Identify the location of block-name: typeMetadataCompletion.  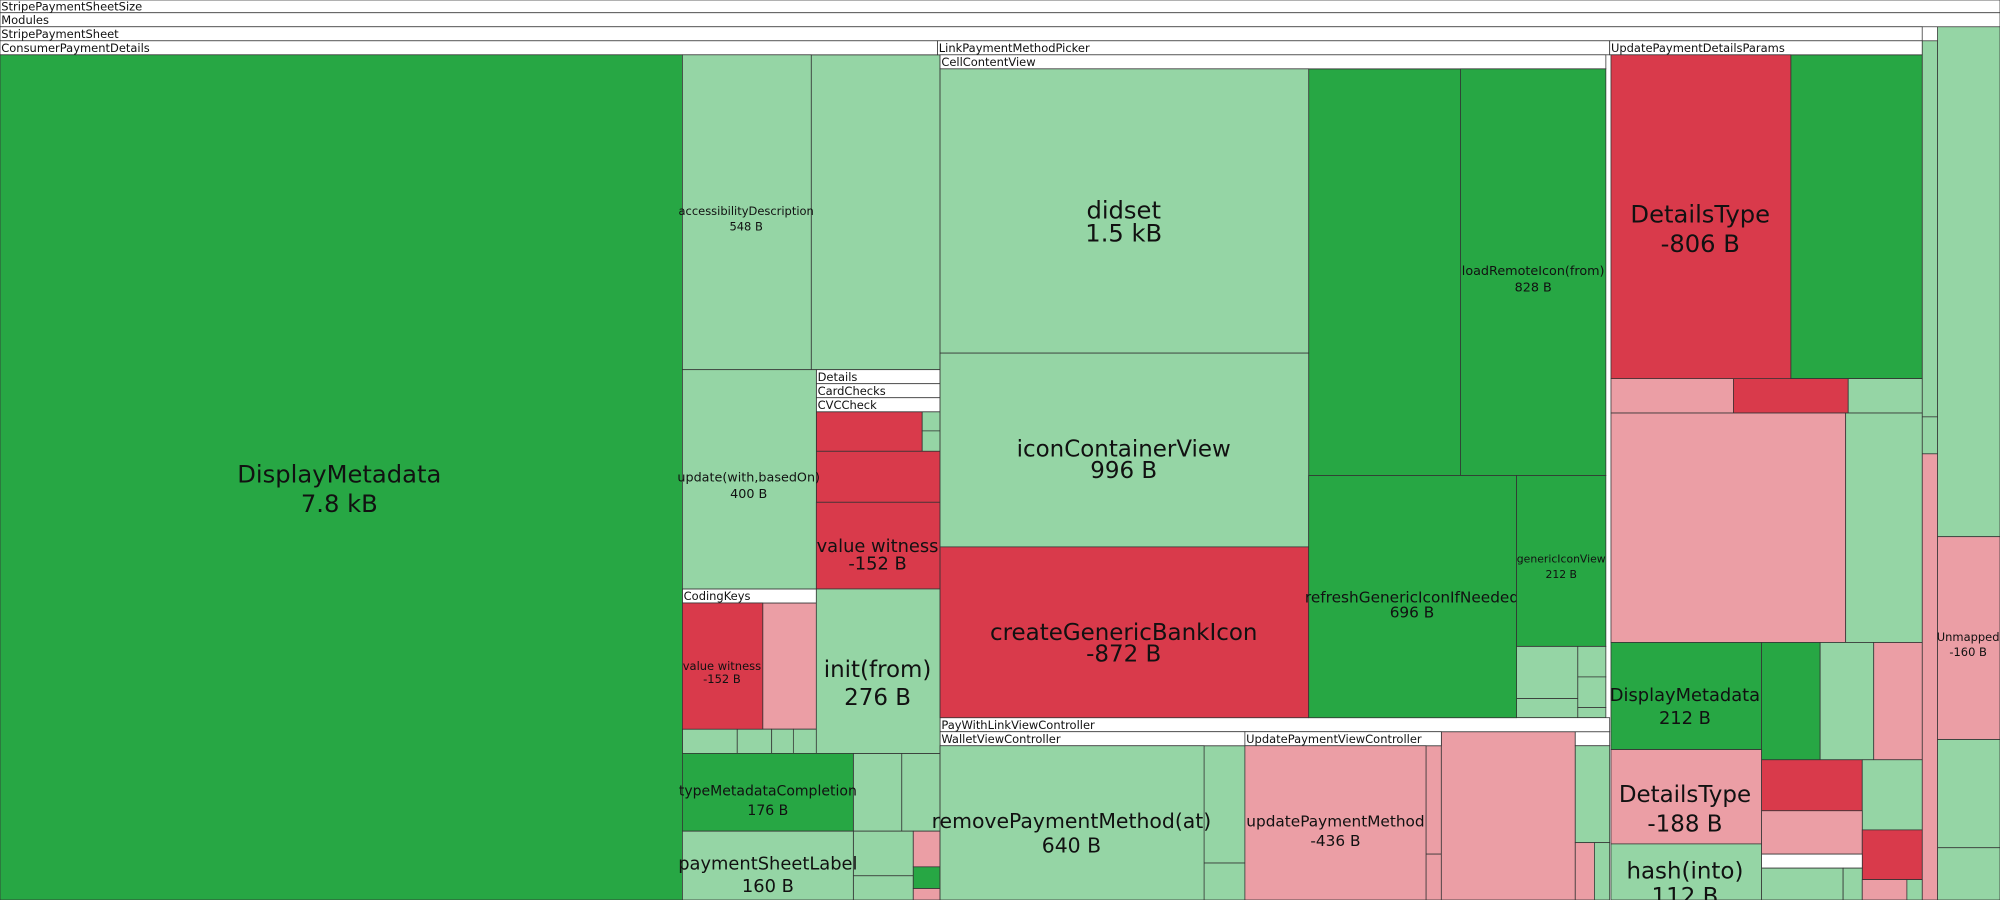
(768, 792).